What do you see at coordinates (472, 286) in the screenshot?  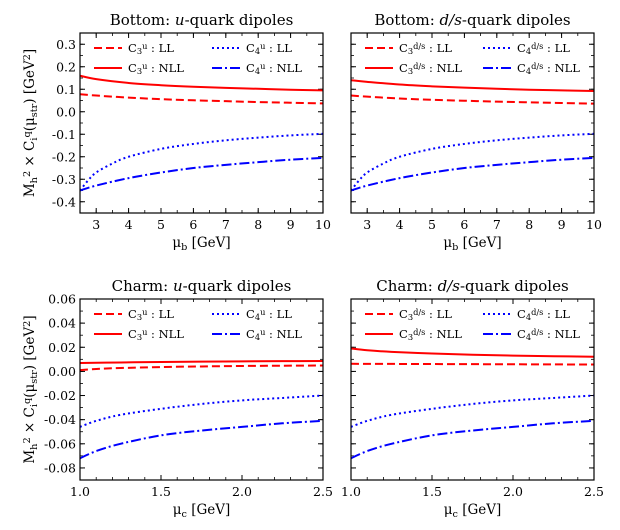 I see `chart-title: Charm: d/s-quark dipoles` at bounding box center [472, 286].